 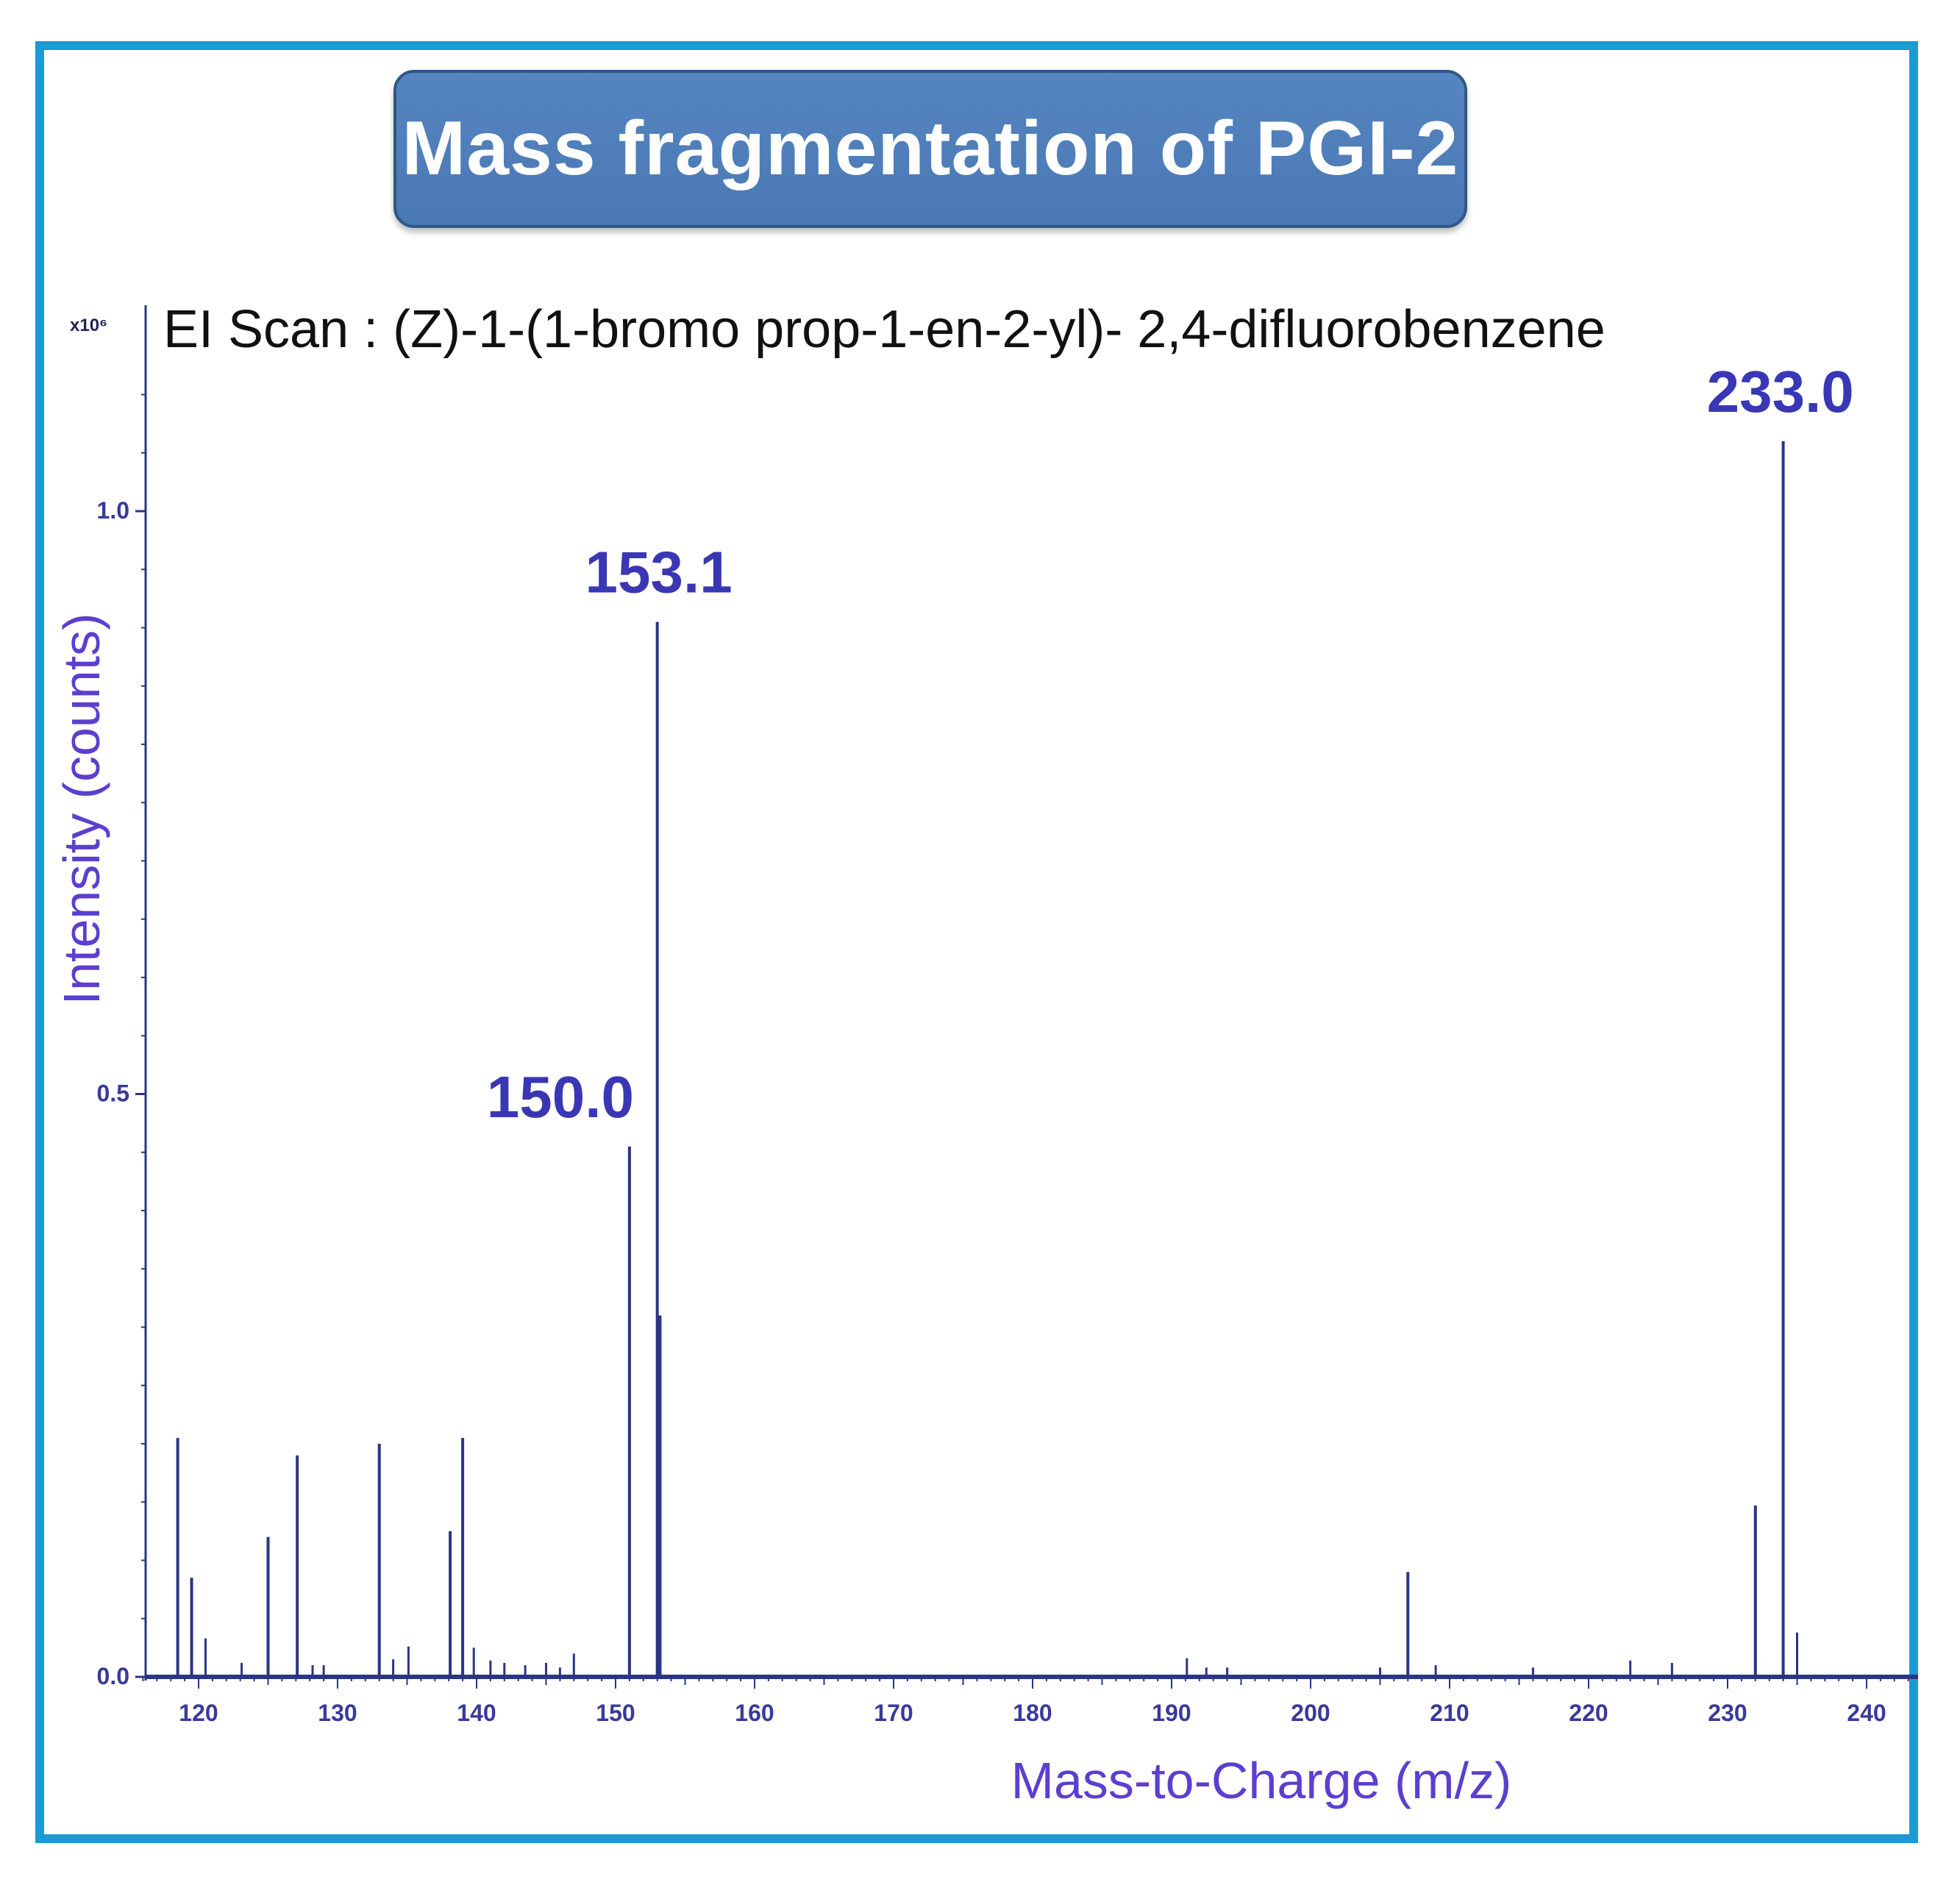 I want to click on y-axis-ticks: 0.0 0.5 1.0, so click(x=121, y=1041).